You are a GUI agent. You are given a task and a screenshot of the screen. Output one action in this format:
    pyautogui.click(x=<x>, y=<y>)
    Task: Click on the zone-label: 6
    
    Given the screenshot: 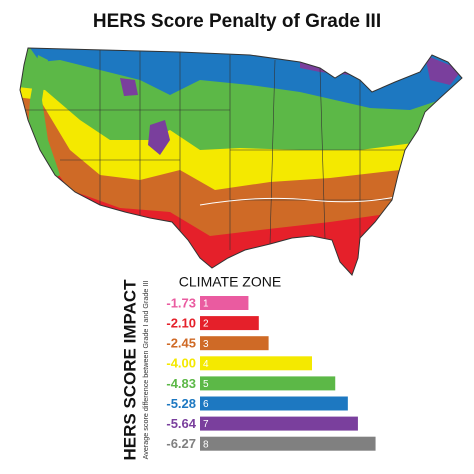 What is the action you would take?
    pyautogui.click(x=206, y=404)
    